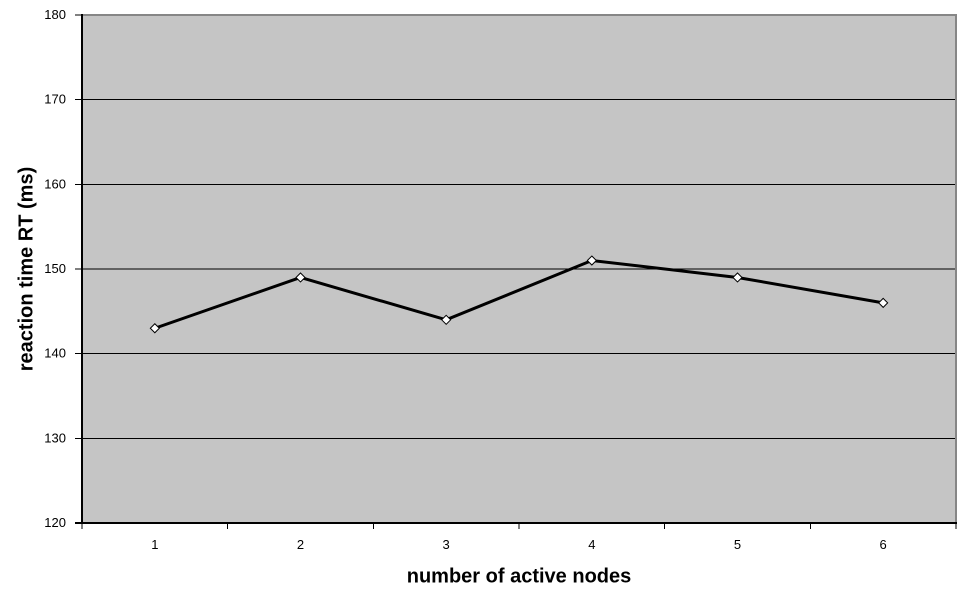 The width and height of the screenshot is (970, 604). Describe the element at coordinates (519, 294) in the screenshot. I see `series-line` at that location.